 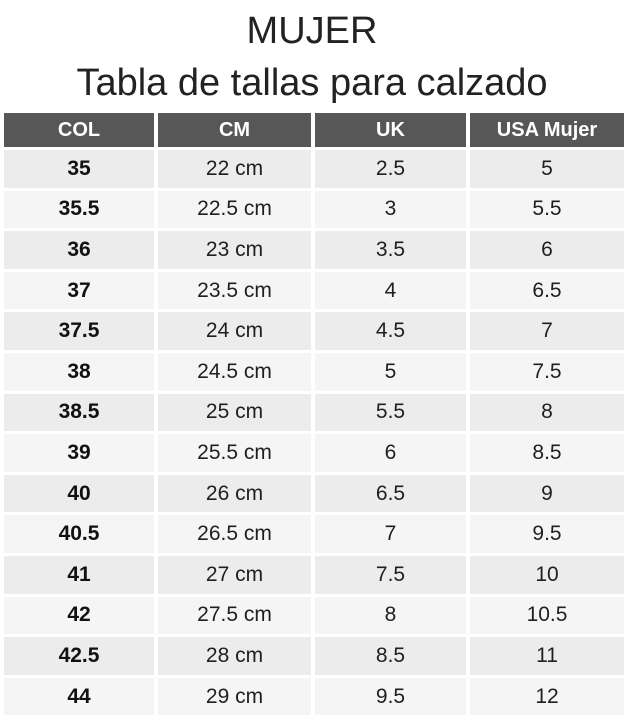 What do you see at coordinates (234, 493) in the screenshot?
I see `cell-cm: 26 cm` at bounding box center [234, 493].